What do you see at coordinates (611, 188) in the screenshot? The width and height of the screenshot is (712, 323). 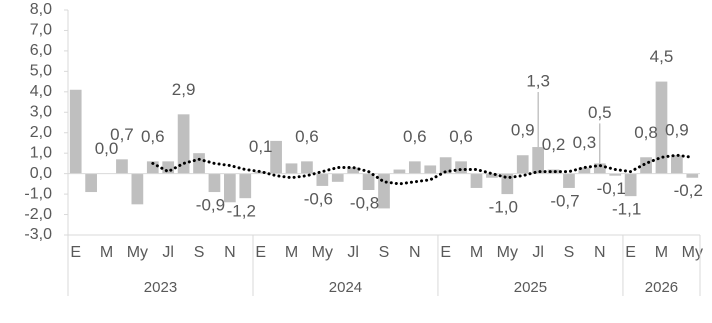 I see `data-label: -0,1` at bounding box center [611, 188].